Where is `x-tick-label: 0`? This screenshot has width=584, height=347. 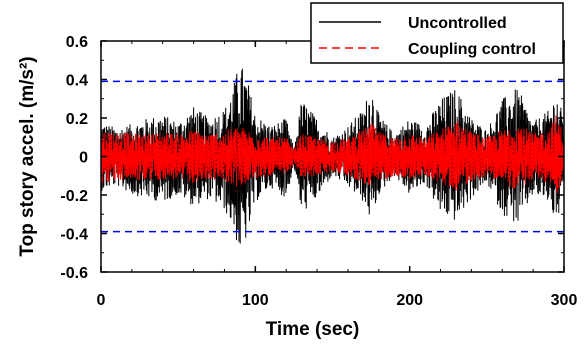
x-tick-label: 0 is located at coordinates (101, 300).